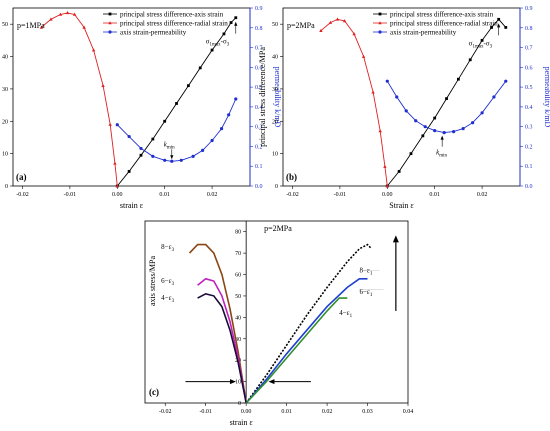 This screenshot has width=550, height=431. What do you see at coordinates (152, 281) in the screenshot?
I see `y-axis-label: axis stress/MPa` at bounding box center [152, 281].